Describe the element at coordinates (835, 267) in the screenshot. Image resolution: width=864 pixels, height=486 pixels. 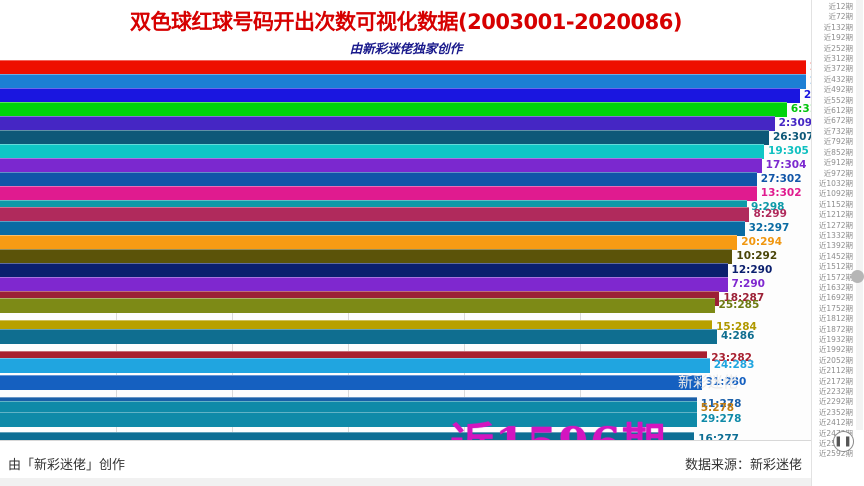
I see `period-list-item: 近1512期` at that location.